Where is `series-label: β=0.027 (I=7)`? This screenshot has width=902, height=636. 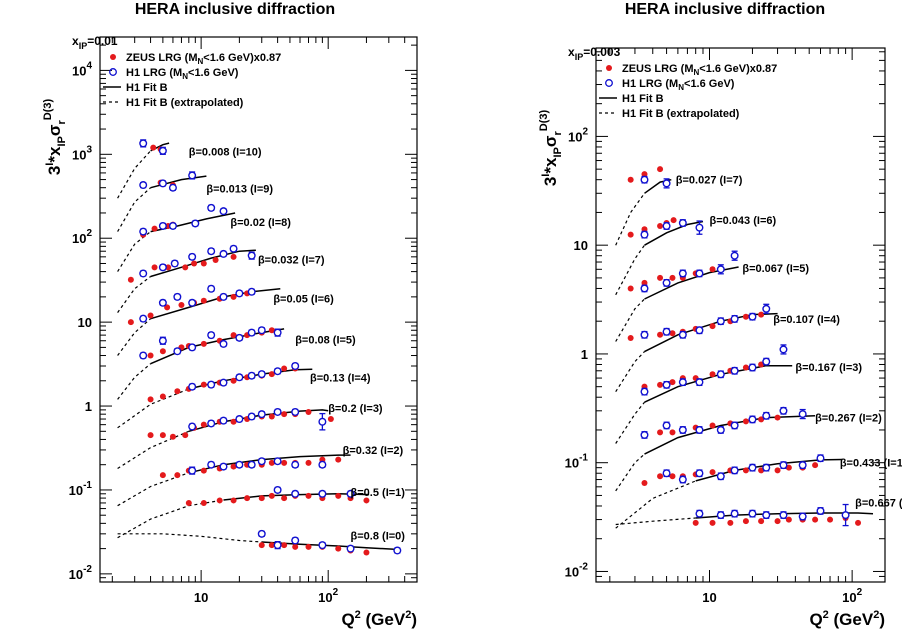 series-label: β=0.027 (I=7) is located at coordinates (709, 181).